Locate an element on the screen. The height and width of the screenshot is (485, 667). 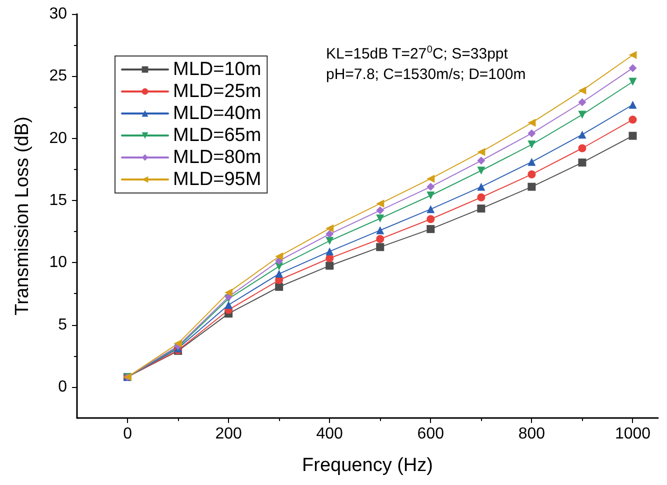
x-tick-label: 200 is located at coordinates (228, 434).